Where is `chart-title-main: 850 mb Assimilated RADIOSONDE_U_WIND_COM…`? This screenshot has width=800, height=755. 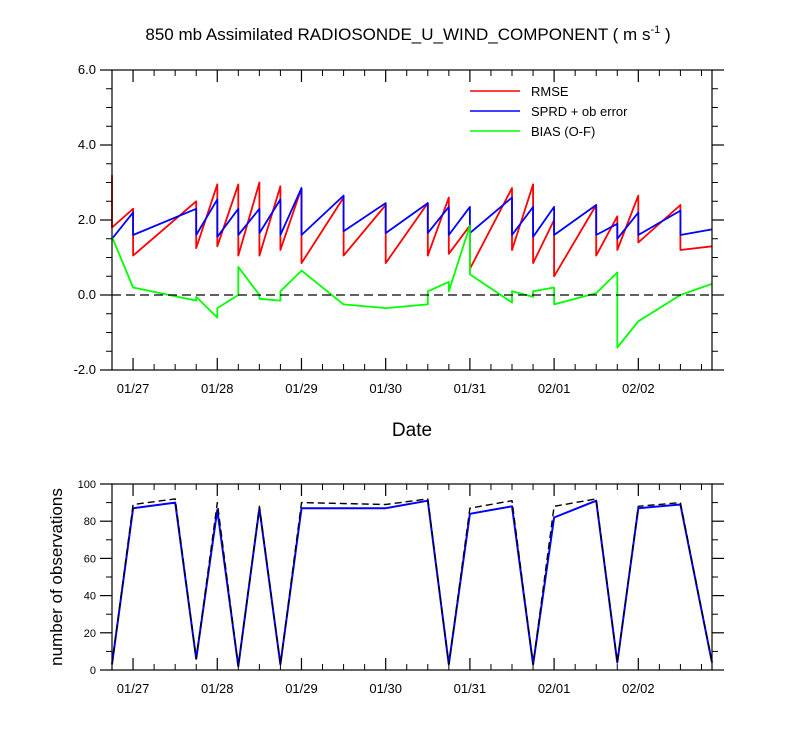 chart-title-main: 850 mb Assimilated RADIOSONDE_U_WIND_COM… is located at coordinates (397, 34).